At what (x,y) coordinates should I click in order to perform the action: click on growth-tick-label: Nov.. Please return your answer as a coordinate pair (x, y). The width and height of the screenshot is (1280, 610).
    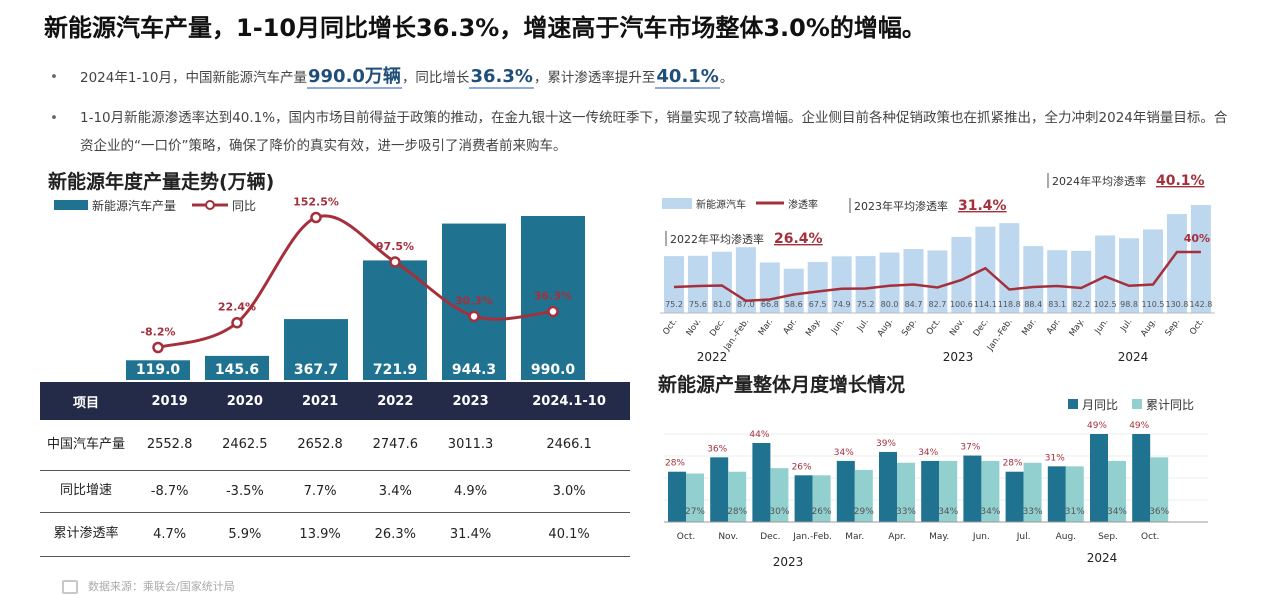
    Looking at the image, I should click on (728, 537).